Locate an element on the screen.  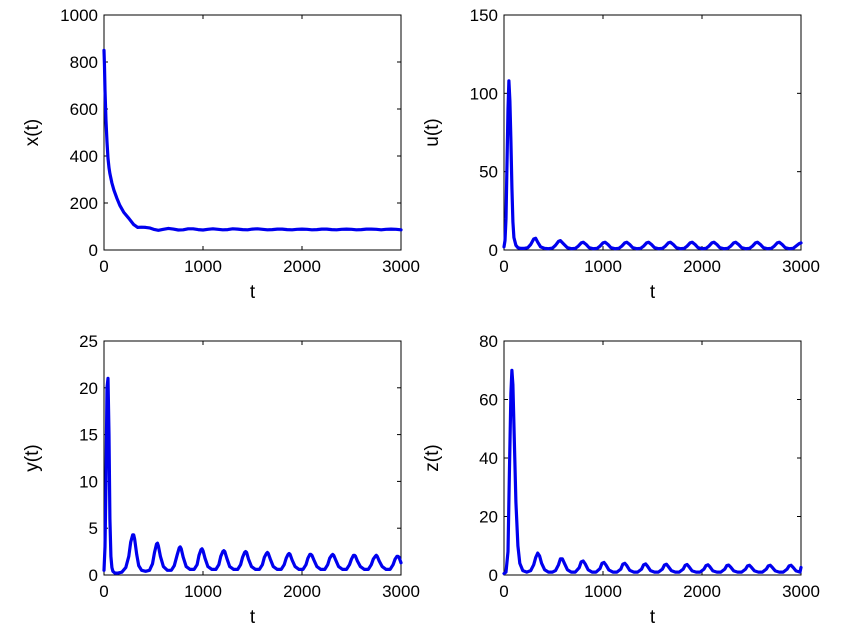
y-axis-label: z(t) is located at coordinates (432, 457).